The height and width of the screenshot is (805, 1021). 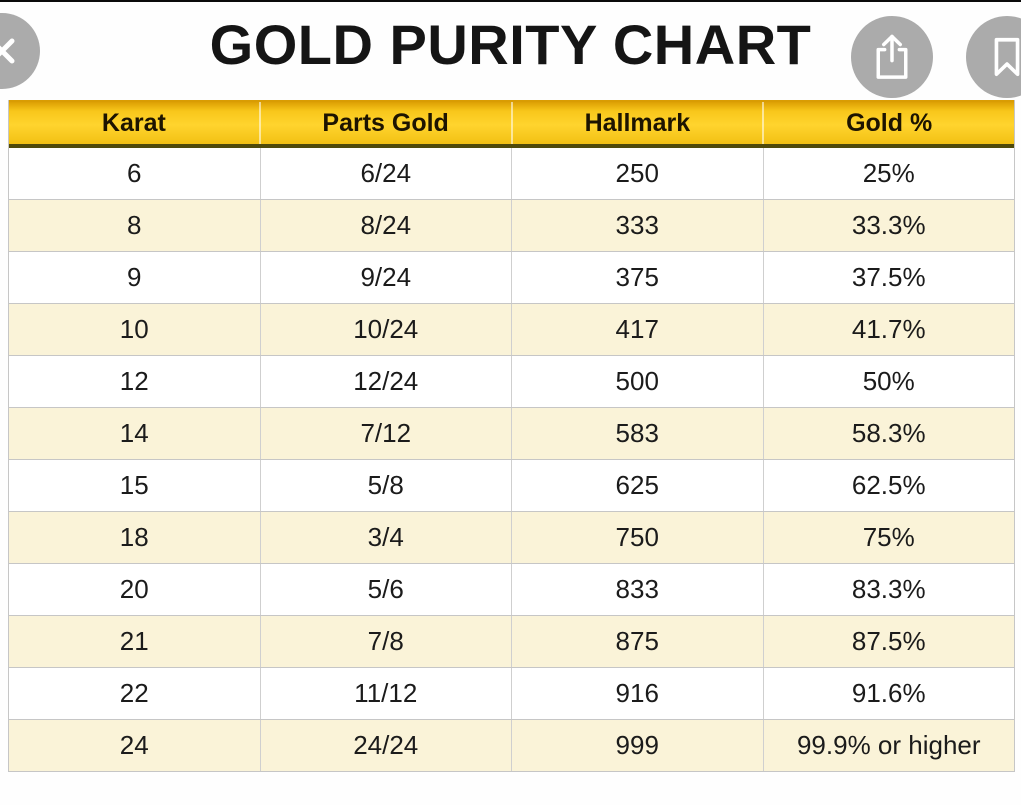 What do you see at coordinates (386, 277) in the screenshot?
I see `table-cell: 9/24` at bounding box center [386, 277].